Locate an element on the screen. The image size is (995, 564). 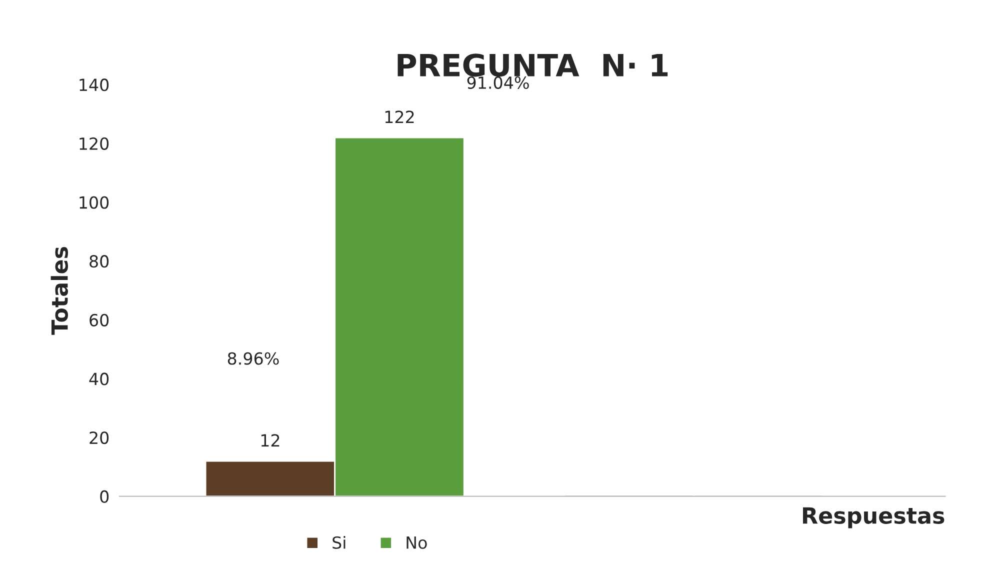
annotation: 91.04% is located at coordinates (498, 82).